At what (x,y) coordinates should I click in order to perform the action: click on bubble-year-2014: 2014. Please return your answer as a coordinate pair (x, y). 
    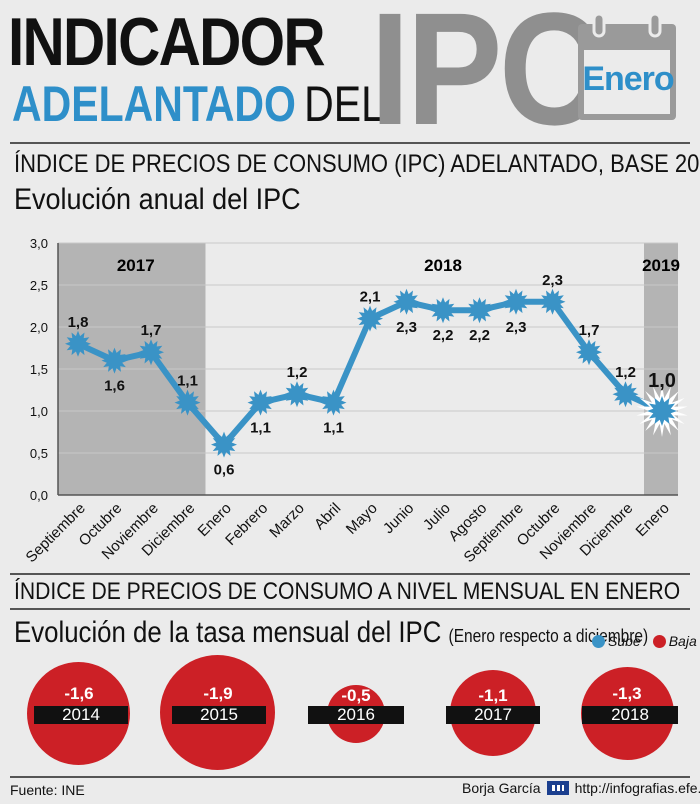
    Looking at the image, I should click on (81, 715).